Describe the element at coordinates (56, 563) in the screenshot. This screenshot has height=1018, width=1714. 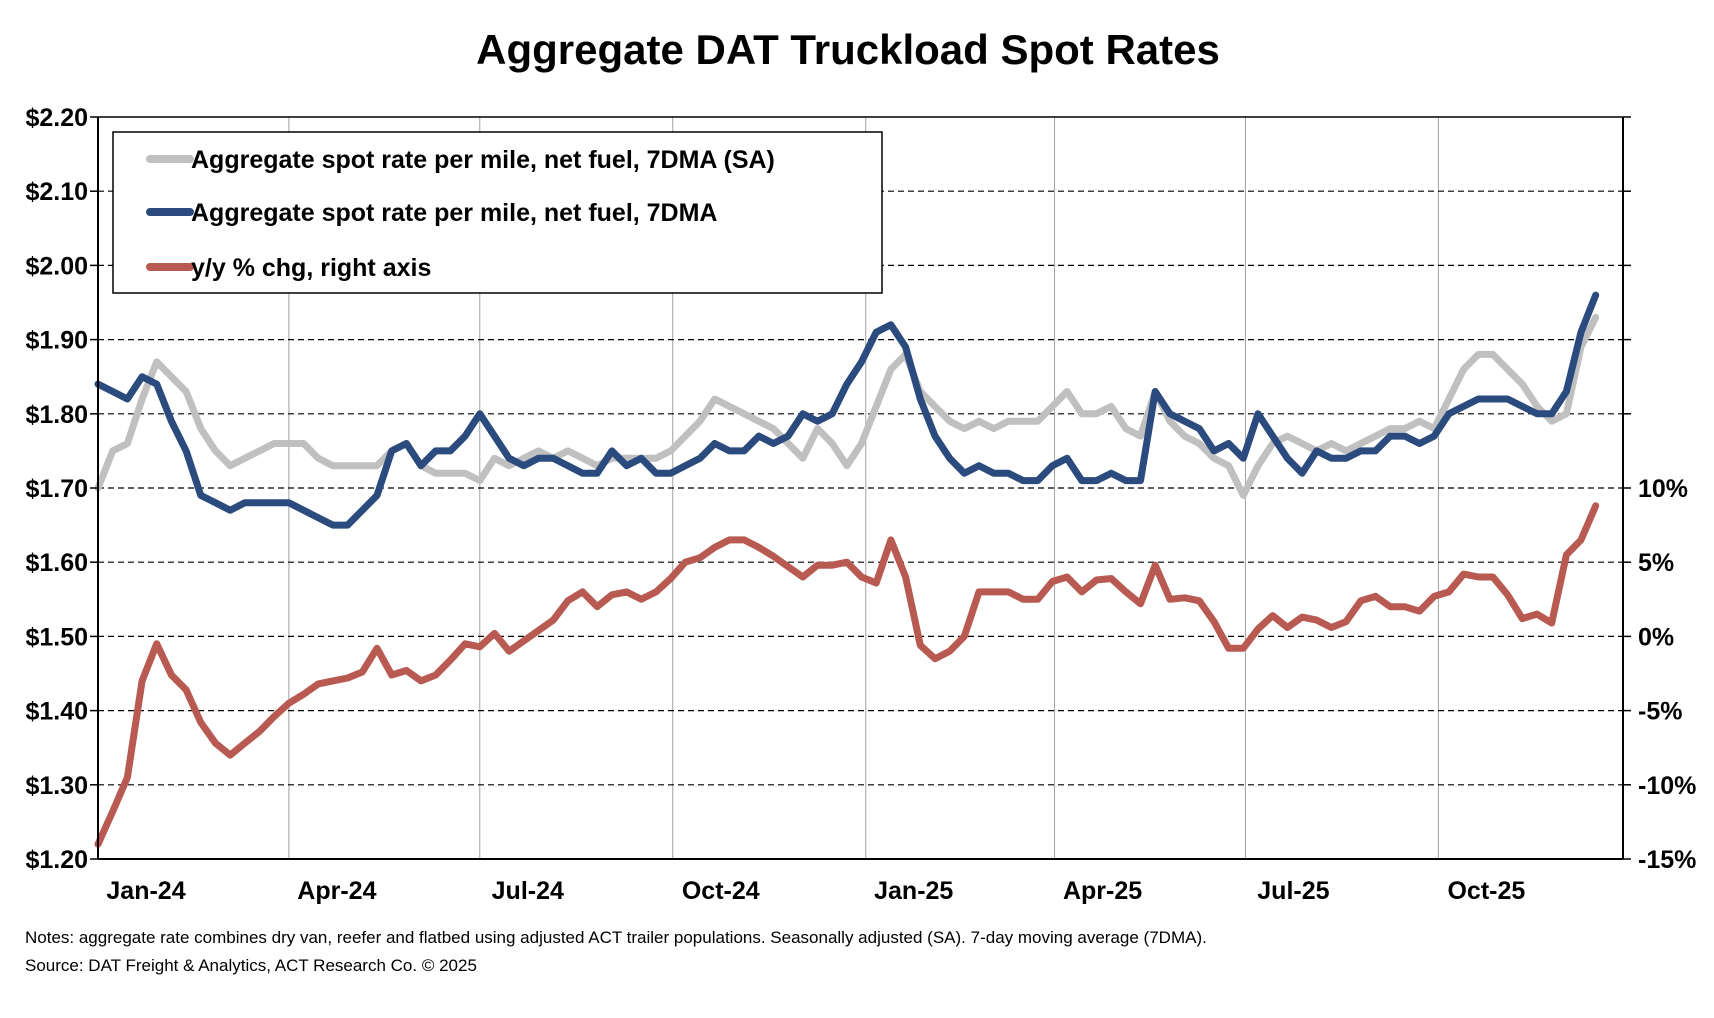
I see `y-left-tick-label: $1.60` at that location.